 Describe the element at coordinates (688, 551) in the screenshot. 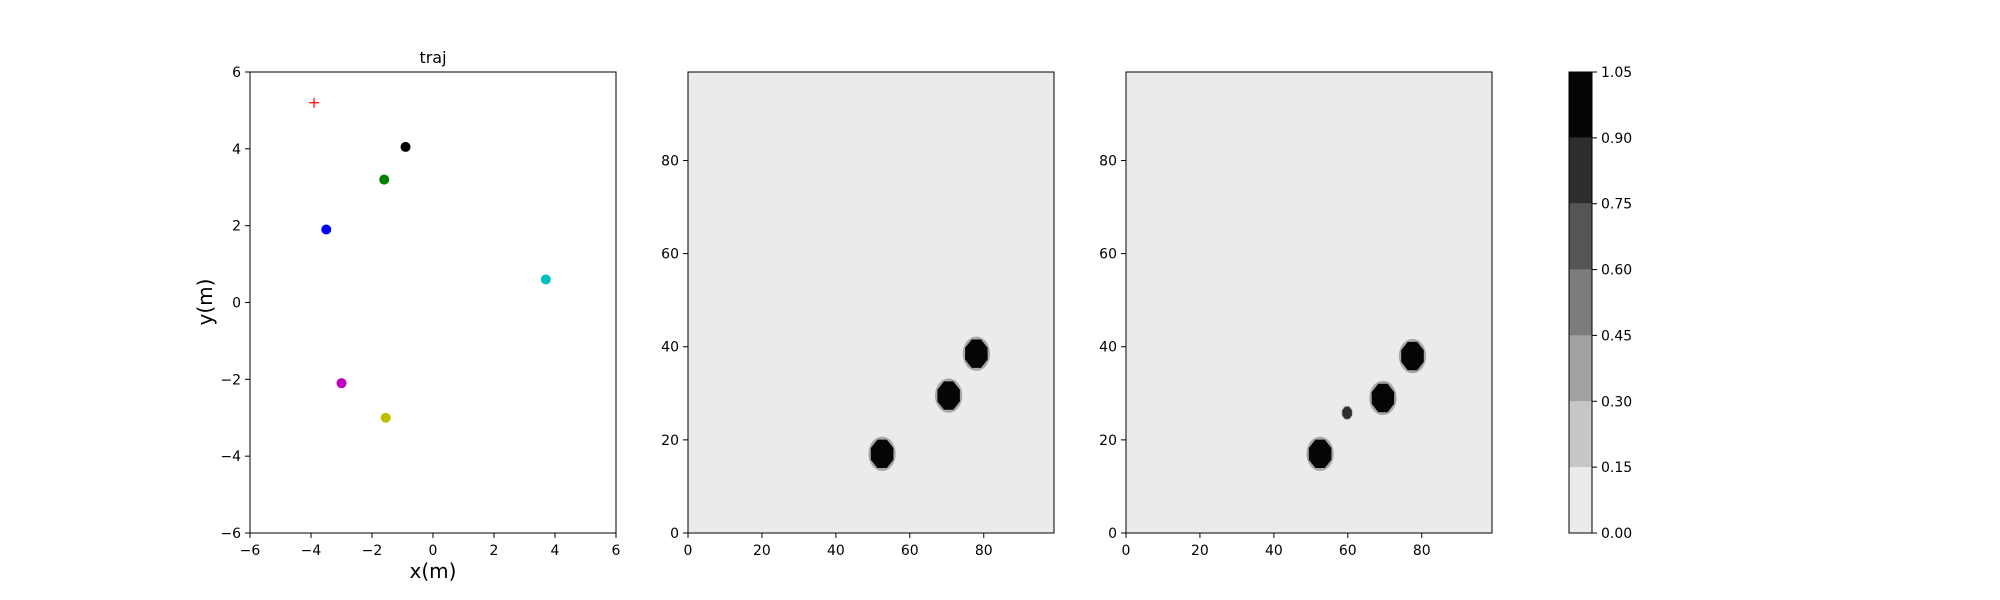

I see `heatmap-1-x-tick-label: 0` at that location.